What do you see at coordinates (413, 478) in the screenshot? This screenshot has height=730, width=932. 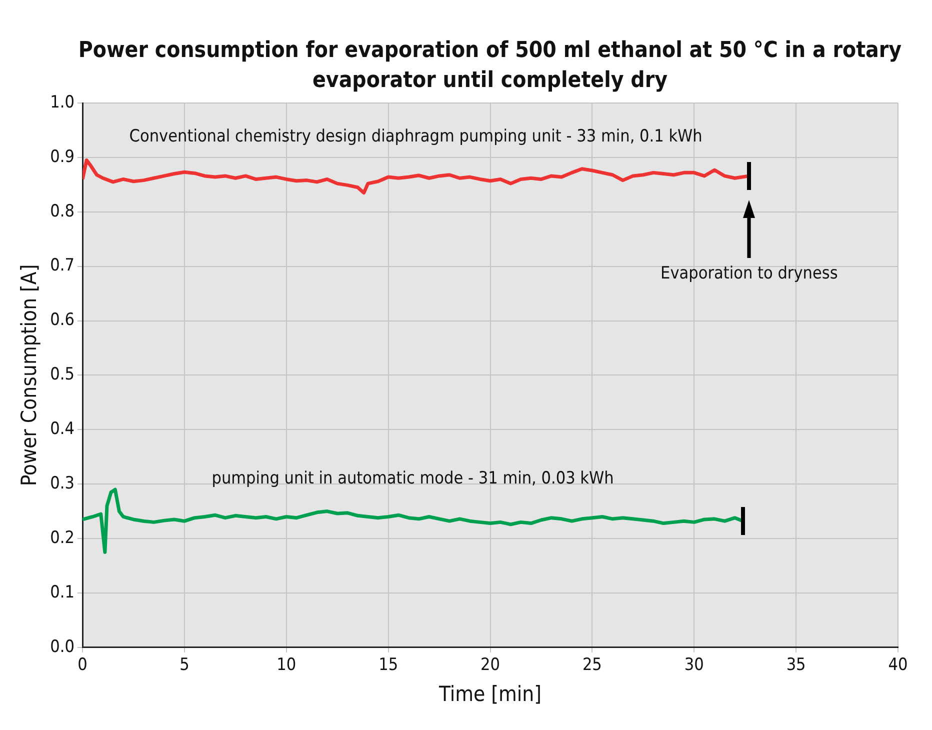 I see `series-label: pumping unit in automatic mode - 31 min, 0.03 kWh` at bounding box center [413, 478].